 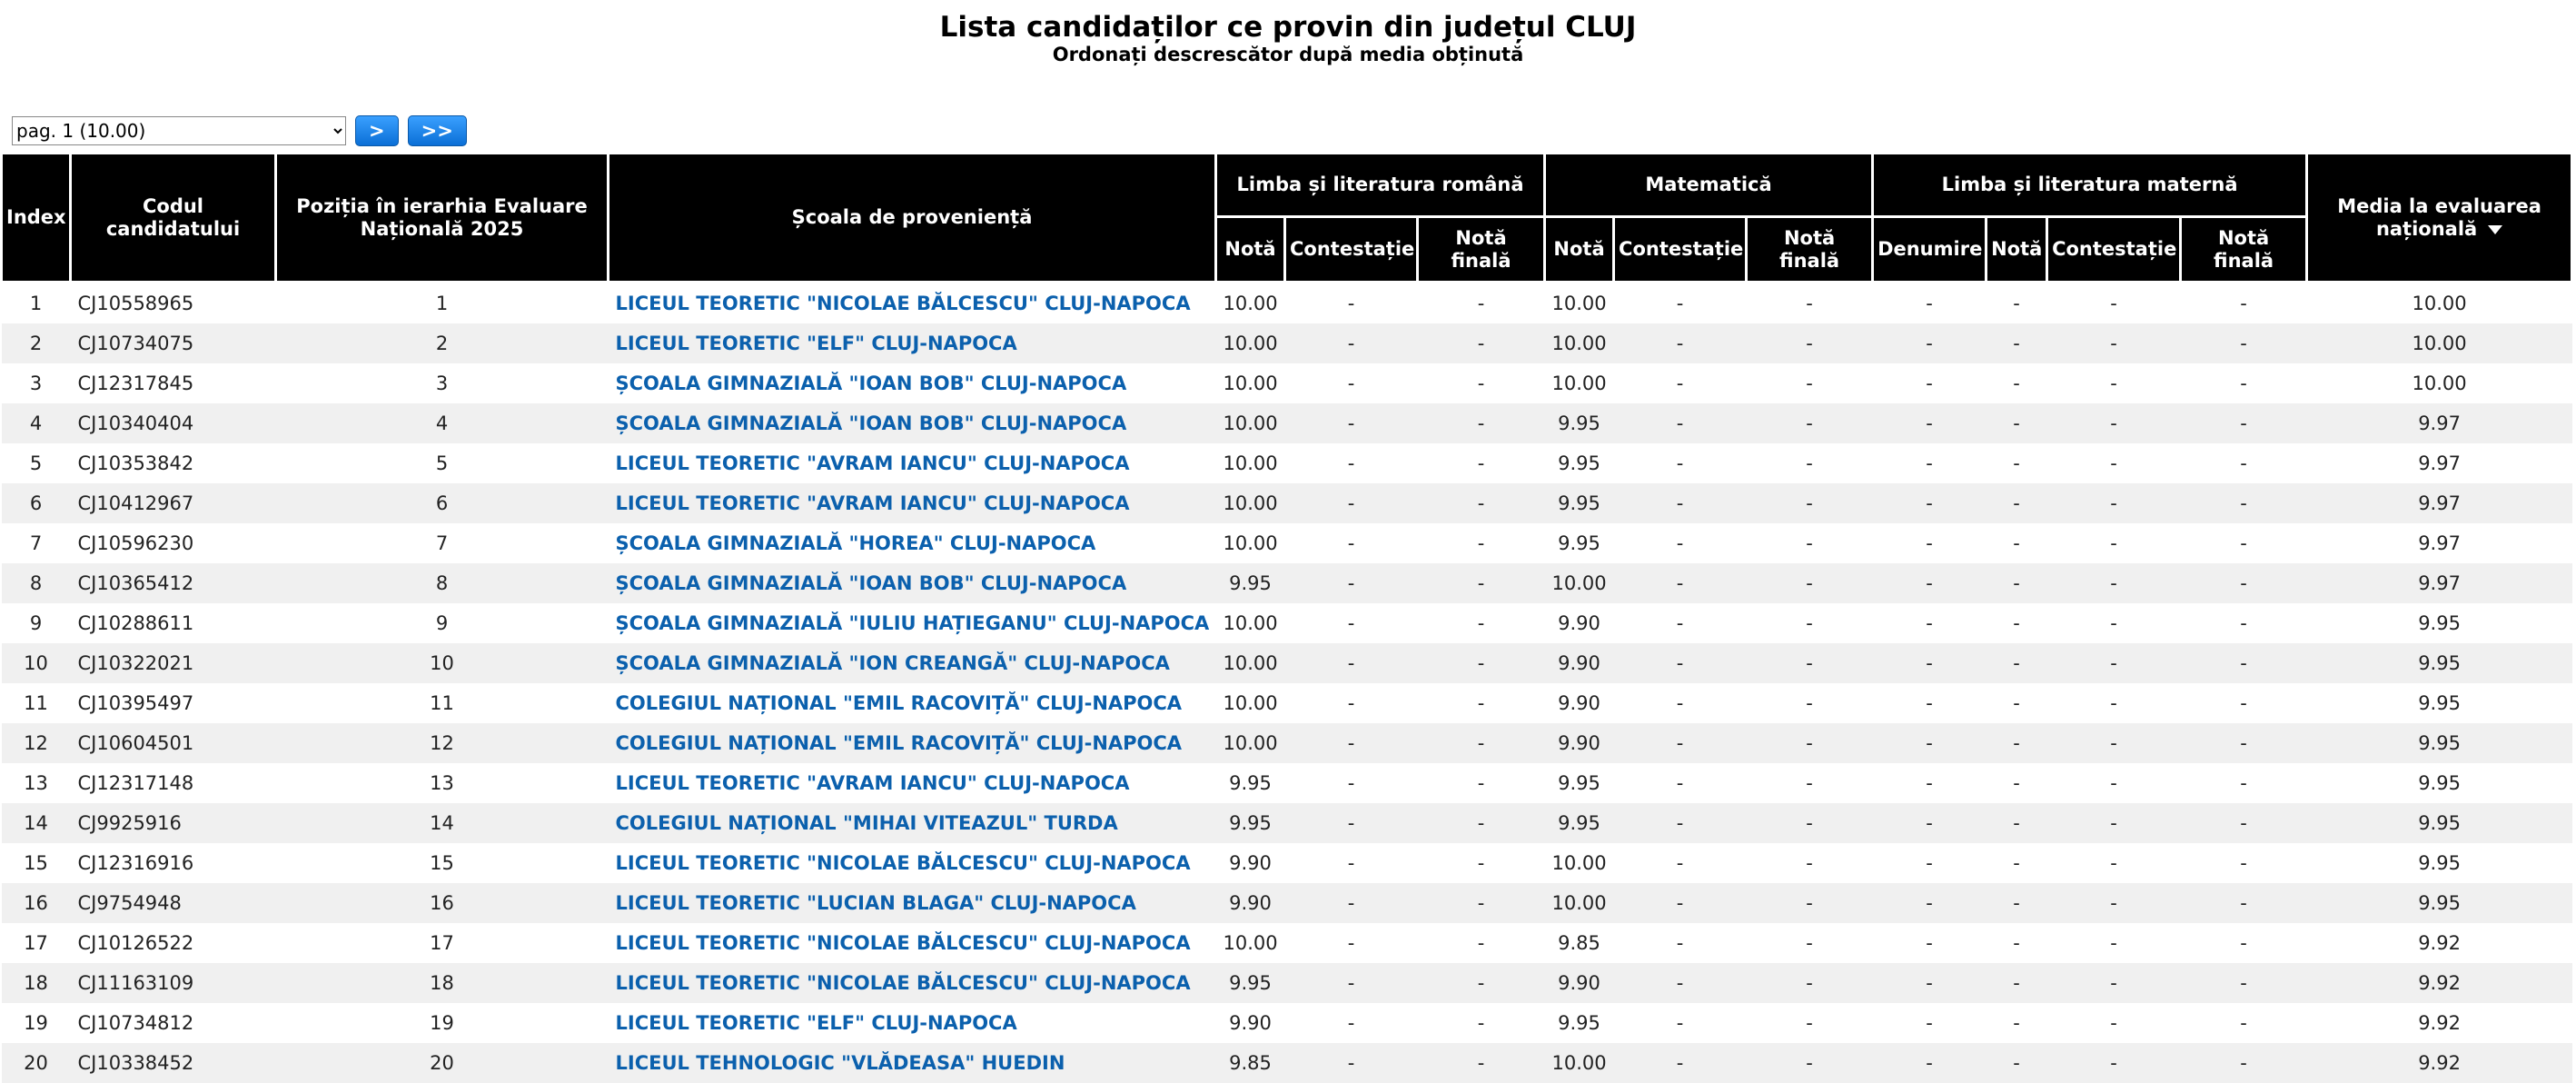 I want to click on table-cell: CJ10596230, so click(x=173, y=543).